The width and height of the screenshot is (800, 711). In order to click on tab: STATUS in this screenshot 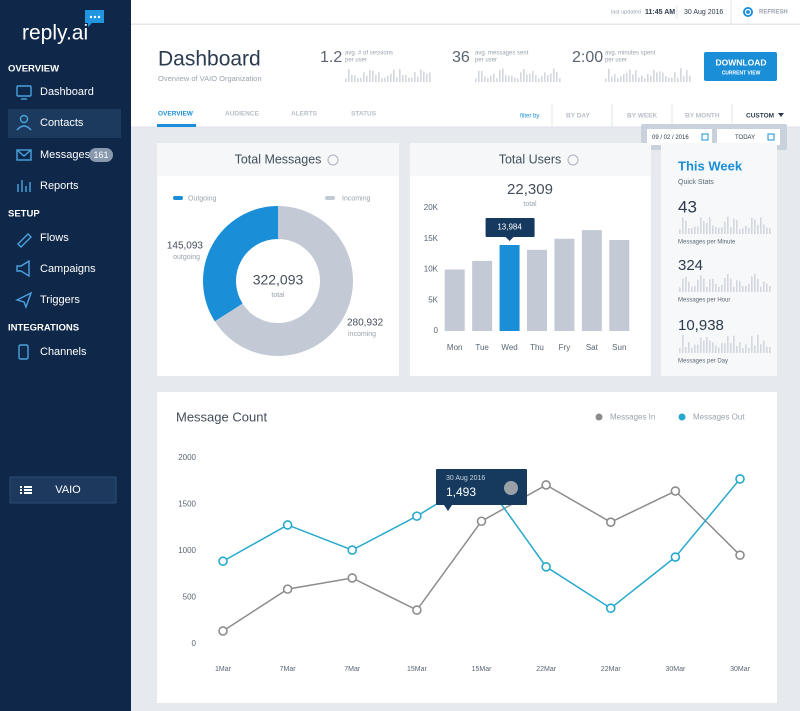, I will do `click(364, 114)`.